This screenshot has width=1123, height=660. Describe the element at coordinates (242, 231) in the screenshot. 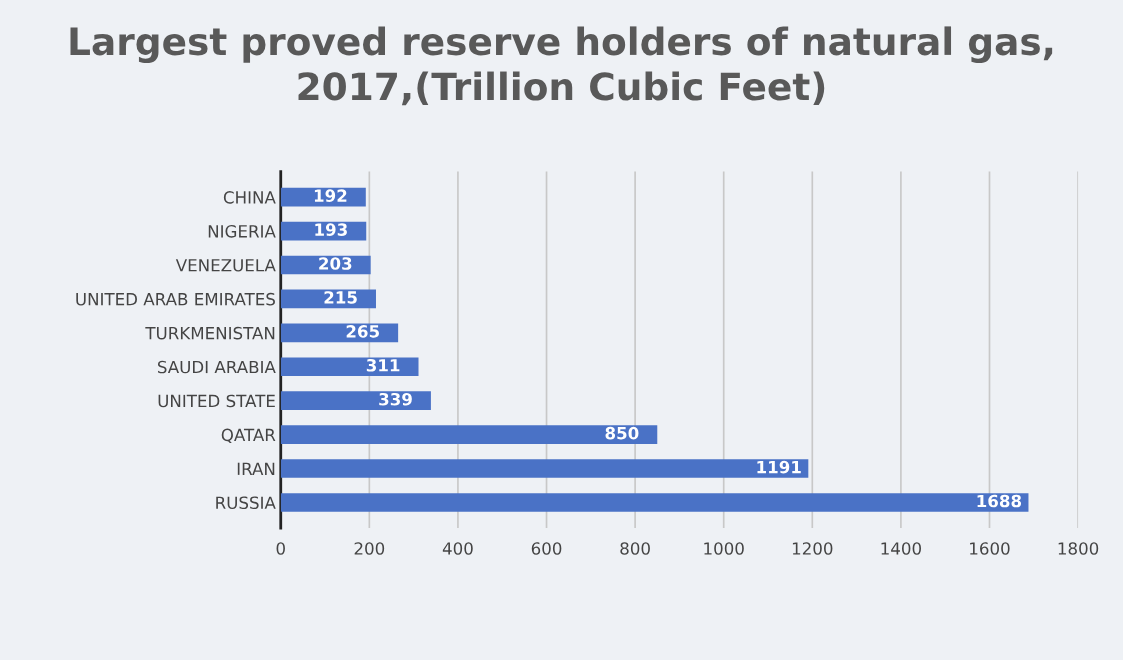

I see `y-tick-label: NIGERIA` at that location.